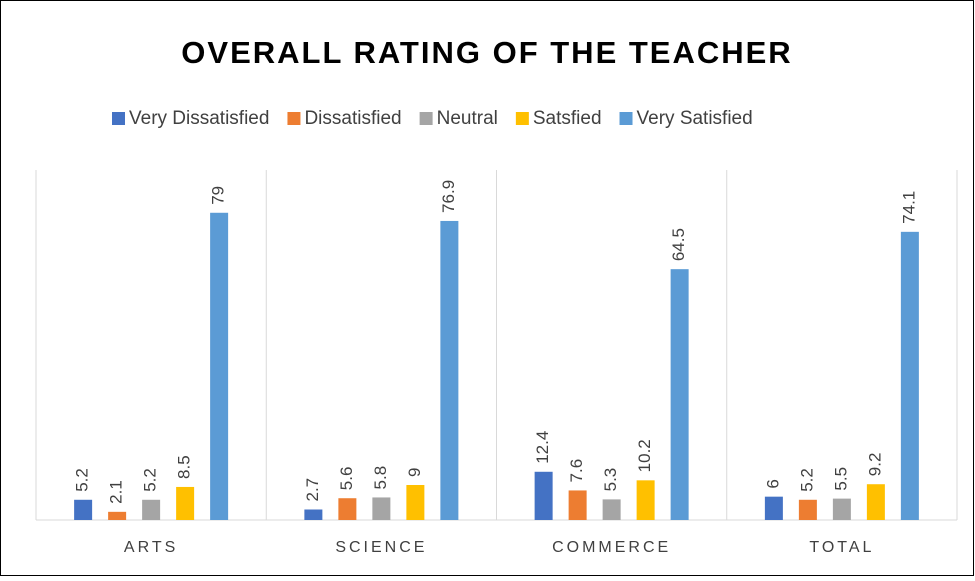 This screenshot has width=975, height=581. I want to click on legend-label: Very Dissatisfied, so click(199, 118).